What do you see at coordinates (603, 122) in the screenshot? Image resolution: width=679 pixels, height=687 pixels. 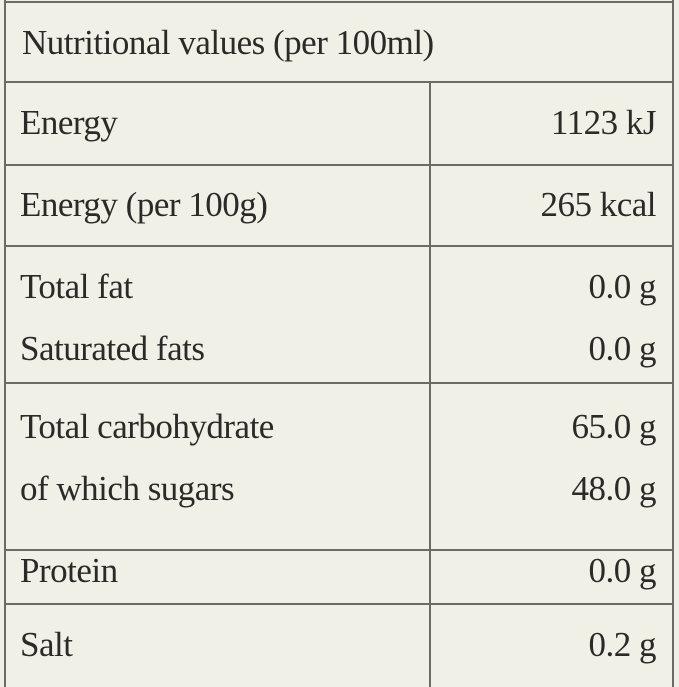 I see `row-value: 1123 kJ` at bounding box center [603, 122].